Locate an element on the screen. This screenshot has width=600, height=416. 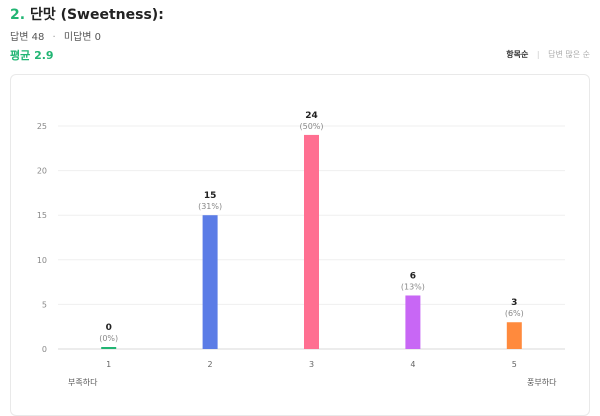
x-tick-label: 1 is located at coordinates (108, 364).